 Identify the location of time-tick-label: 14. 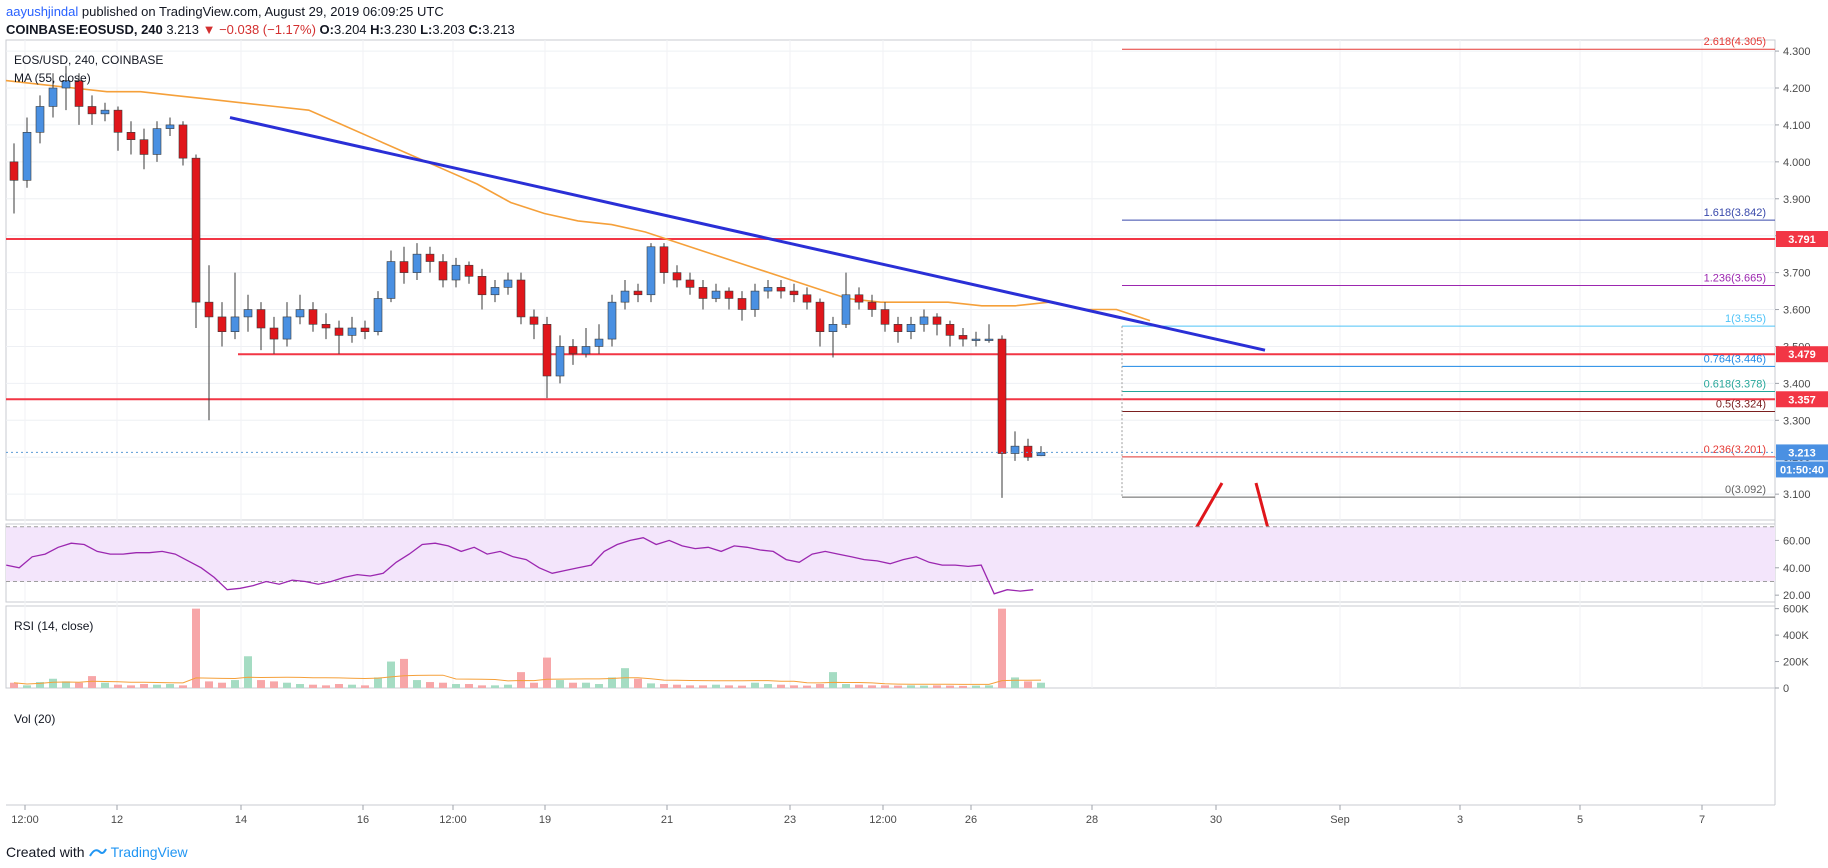
(241, 820).